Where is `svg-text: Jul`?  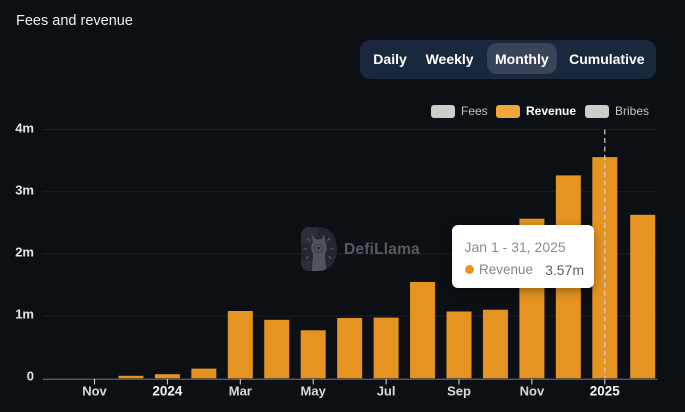
svg-text: Jul is located at coordinates (386, 391).